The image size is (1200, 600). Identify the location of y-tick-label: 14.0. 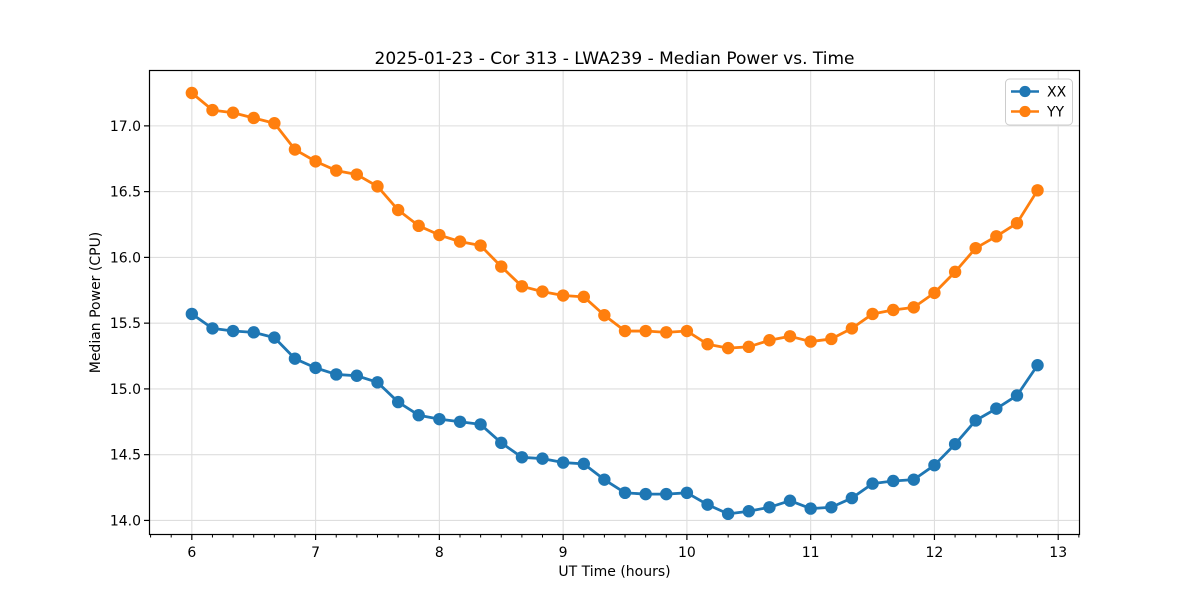
(125, 521).